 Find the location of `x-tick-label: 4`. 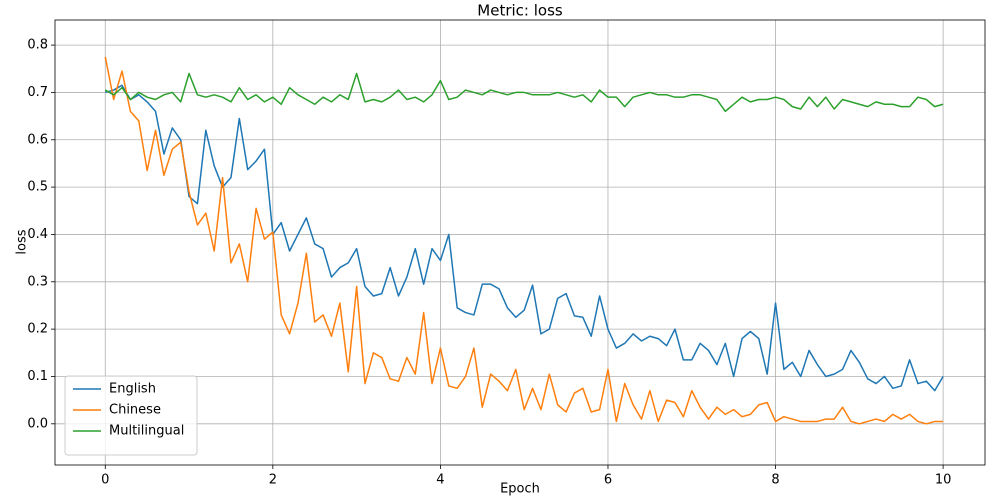

x-tick-label: 4 is located at coordinates (440, 480).